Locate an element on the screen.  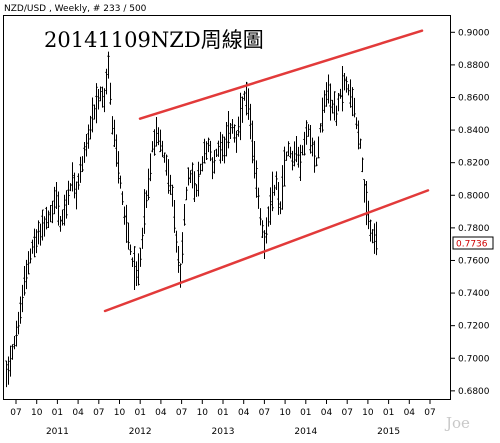
y-tick-label: 0.9000 is located at coordinates (474, 33).